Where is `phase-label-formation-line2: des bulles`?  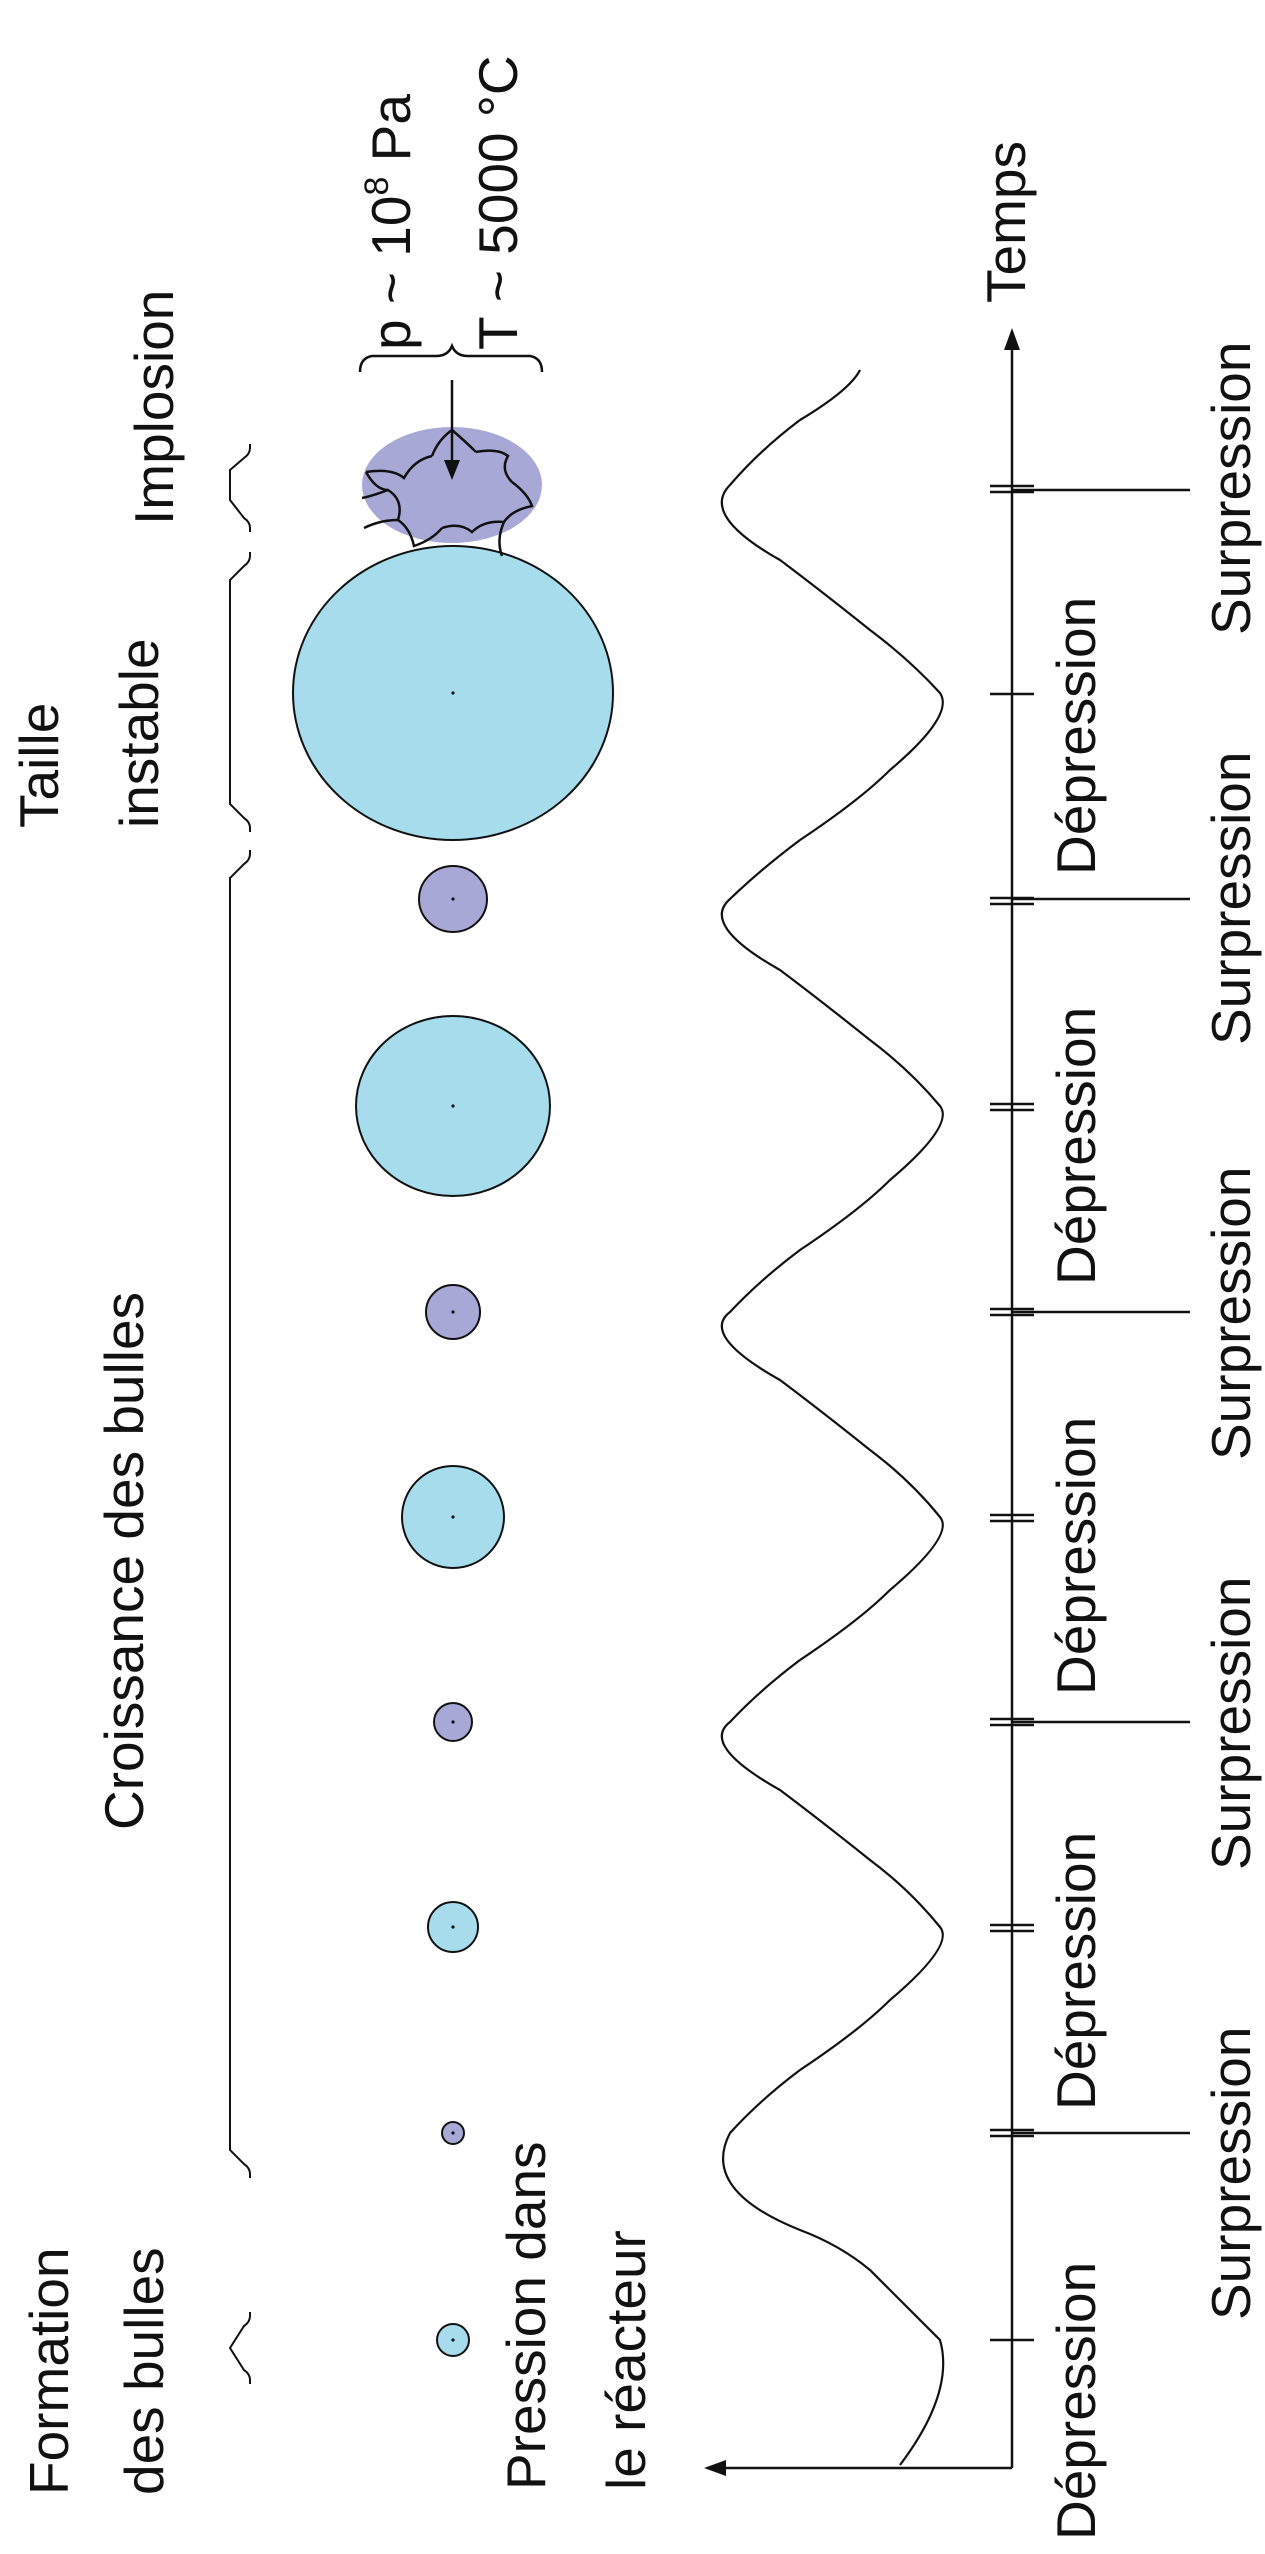
phase-label-formation-line2: des bulles is located at coordinates (144, 2371).